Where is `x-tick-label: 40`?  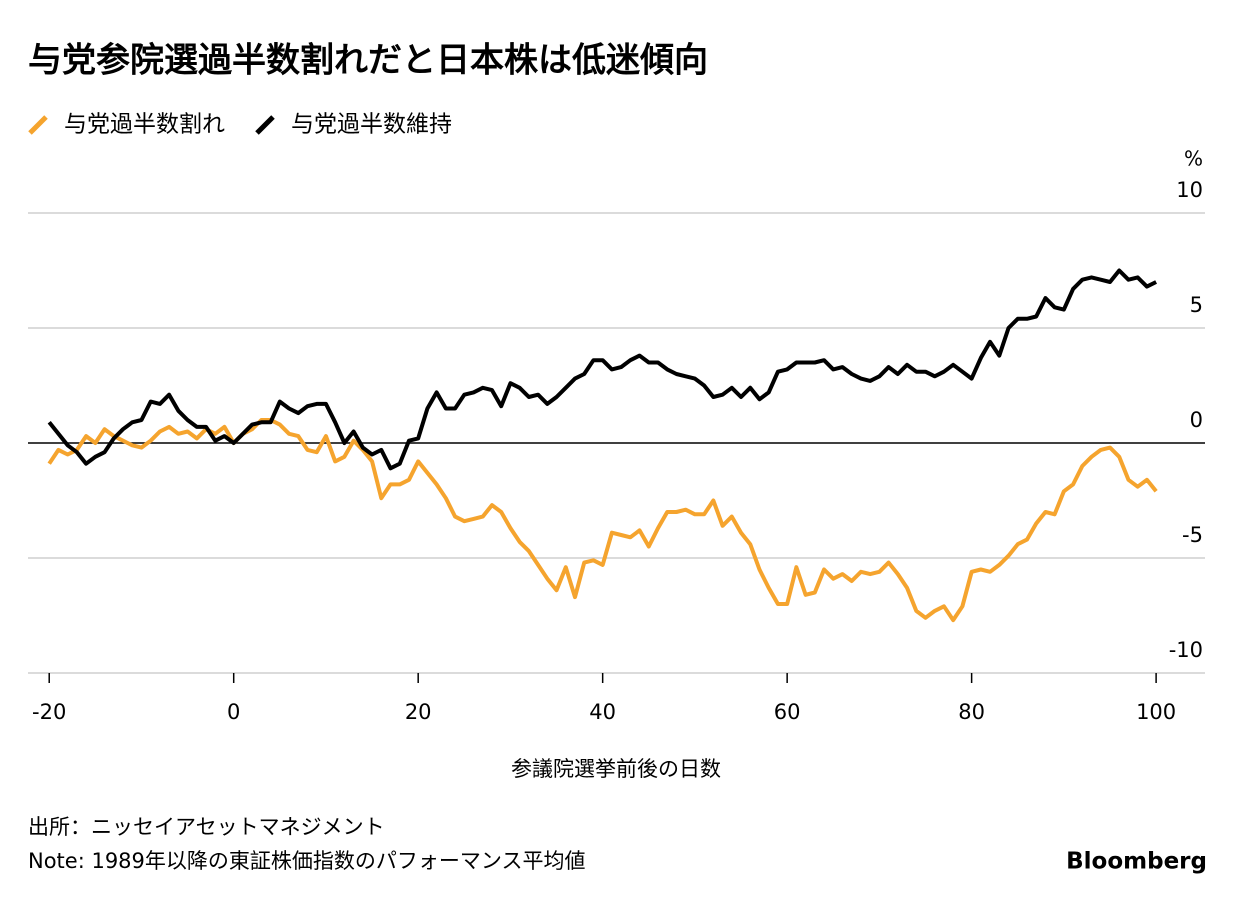 x-tick-label: 40 is located at coordinates (602, 712).